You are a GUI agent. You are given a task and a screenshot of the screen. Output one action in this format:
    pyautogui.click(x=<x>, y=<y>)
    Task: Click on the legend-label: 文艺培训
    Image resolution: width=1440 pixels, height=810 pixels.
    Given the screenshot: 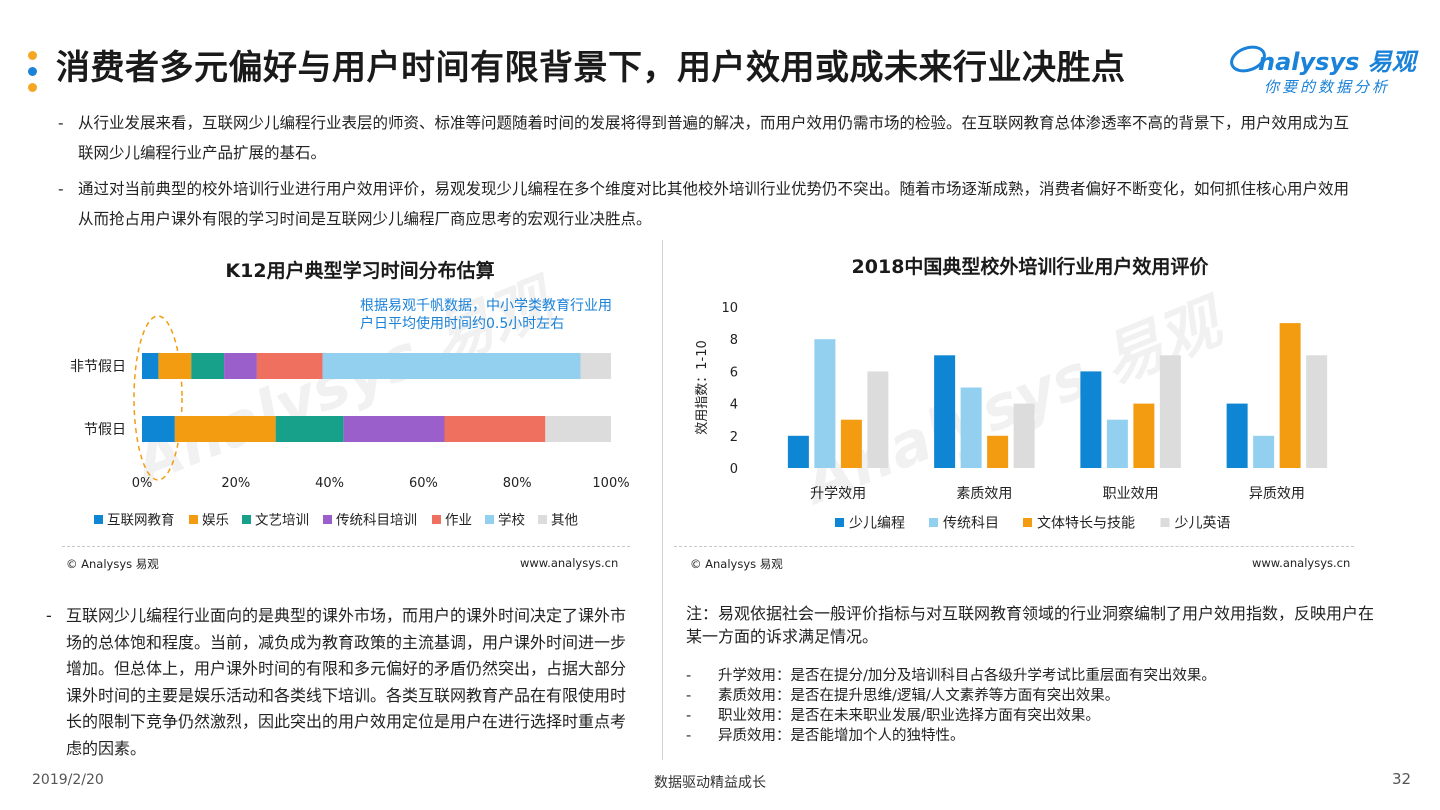 What is the action you would take?
    pyautogui.click(x=282, y=521)
    